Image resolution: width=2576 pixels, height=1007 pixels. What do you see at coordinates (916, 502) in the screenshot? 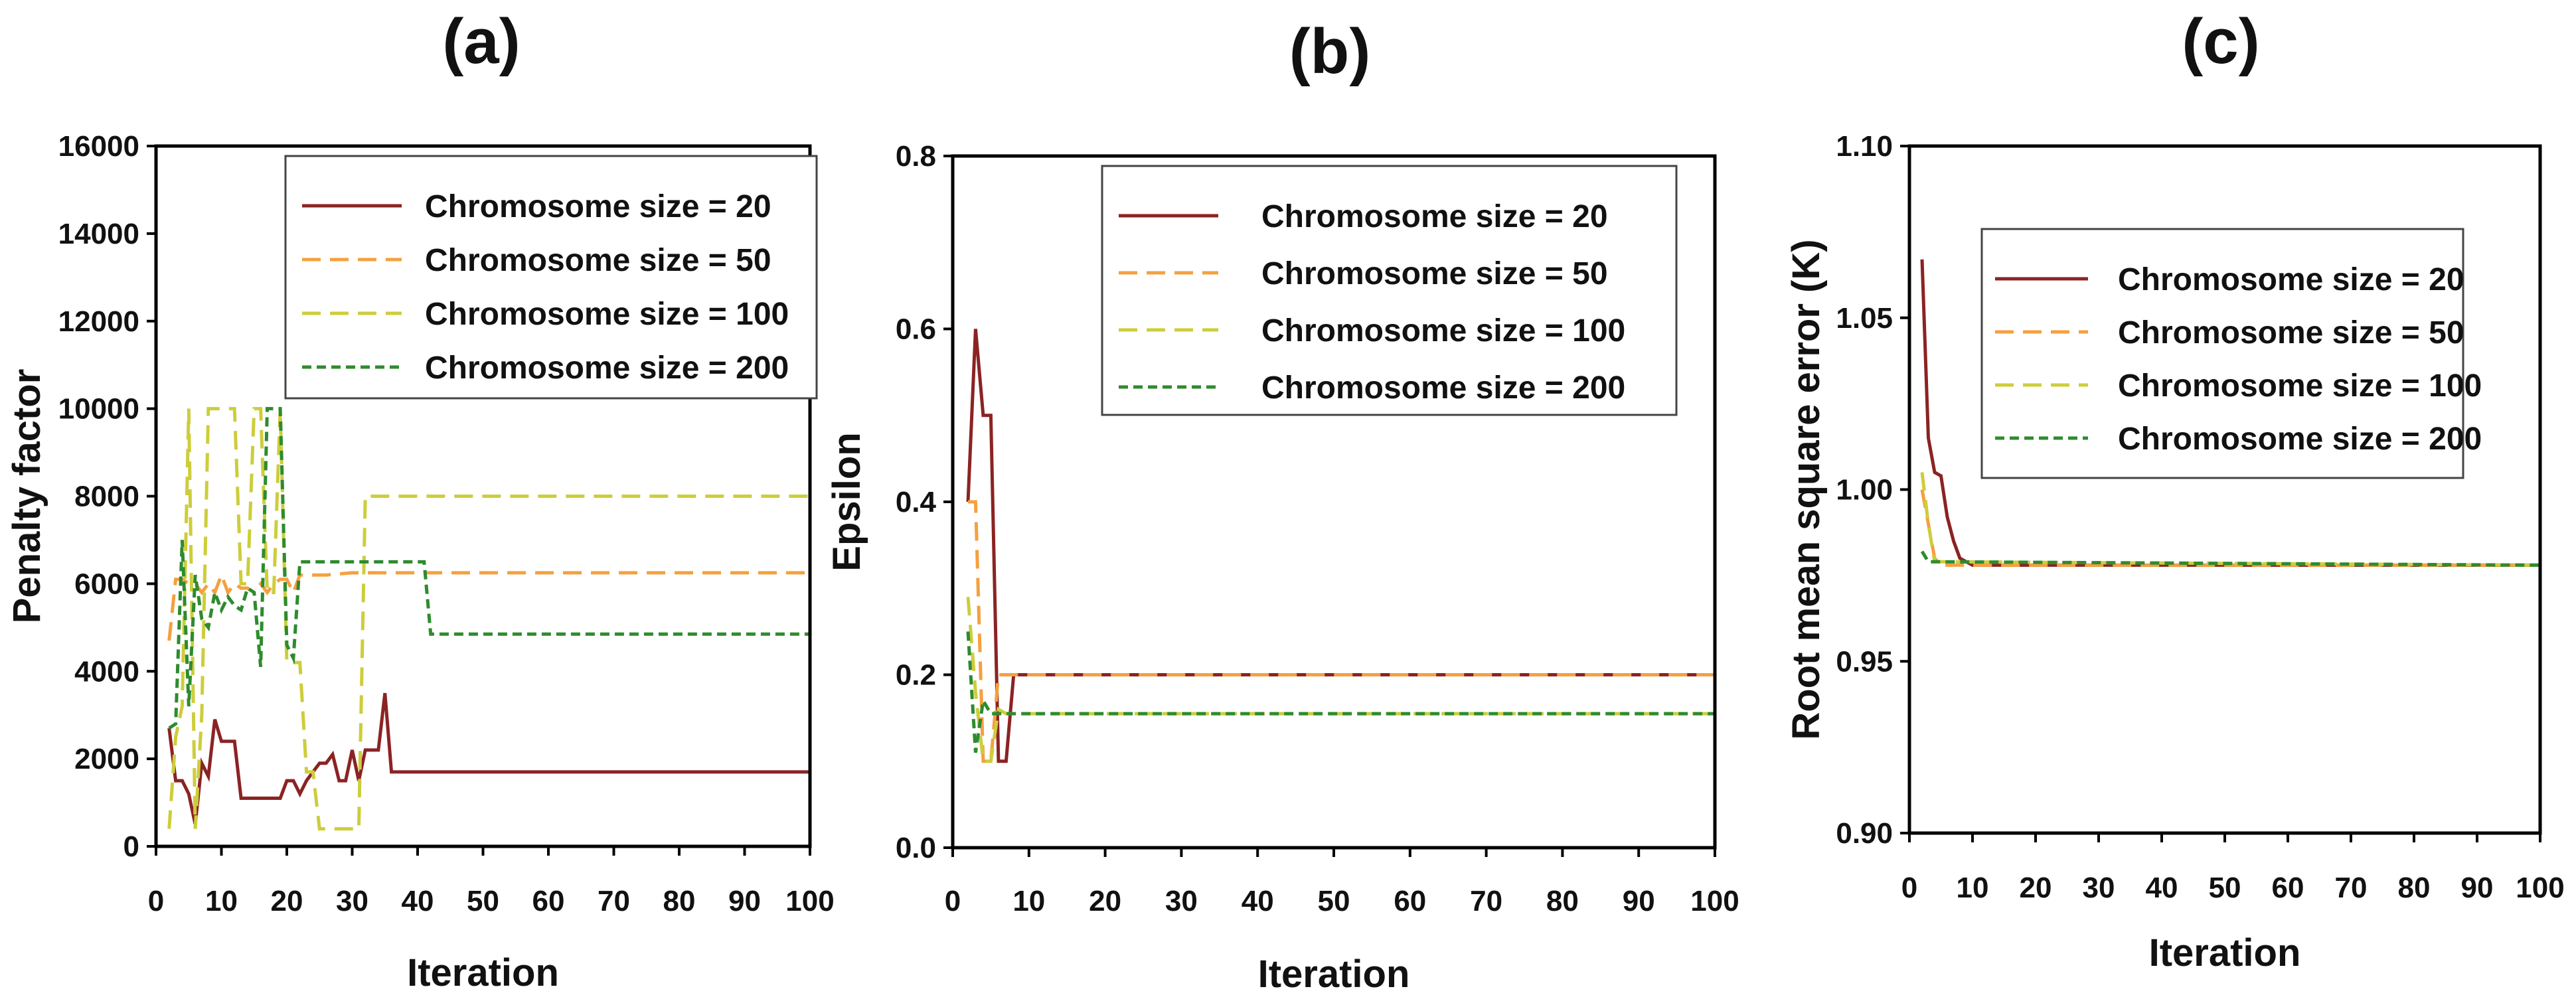
I see `y-tick-label: 0.4` at bounding box center [916, 502].